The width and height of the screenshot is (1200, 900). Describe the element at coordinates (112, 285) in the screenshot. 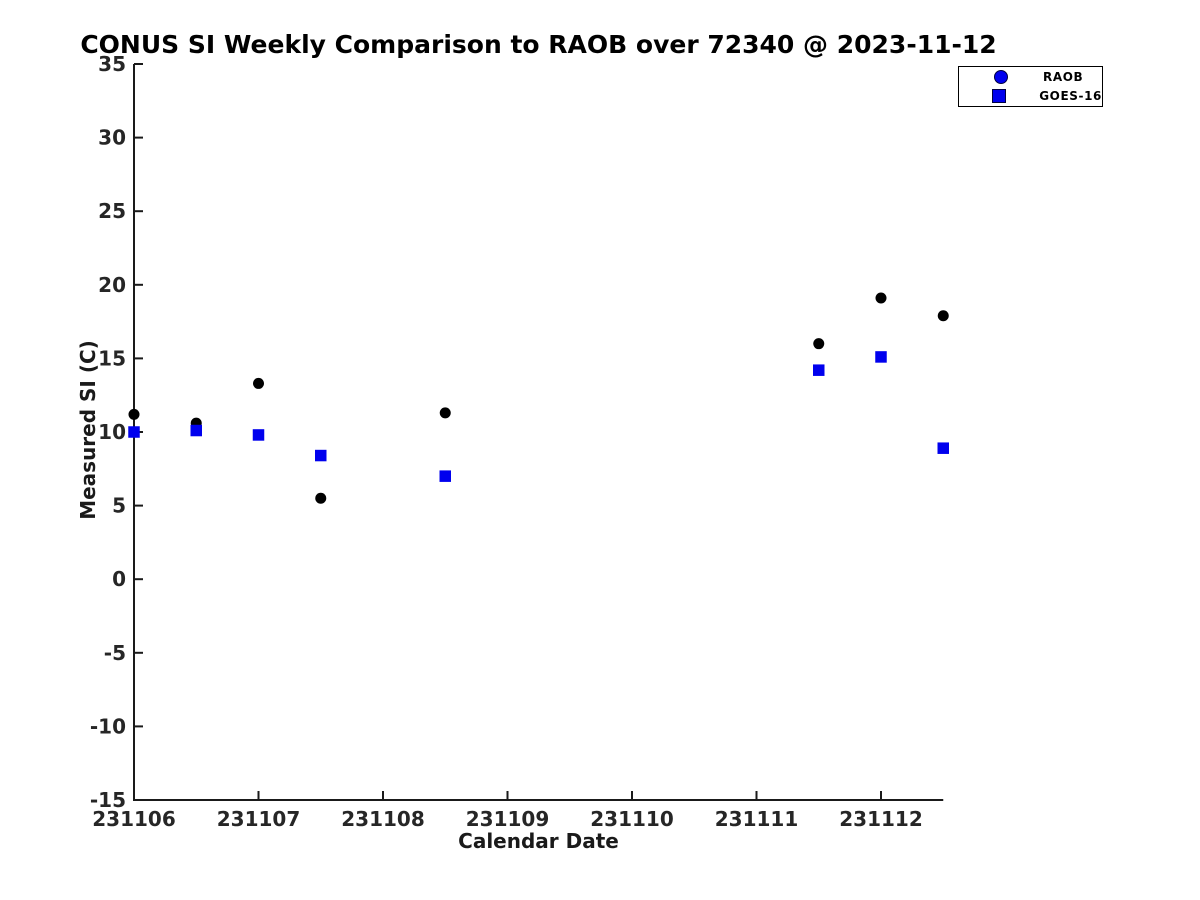

I see `y-tick-label: 20` at that location.